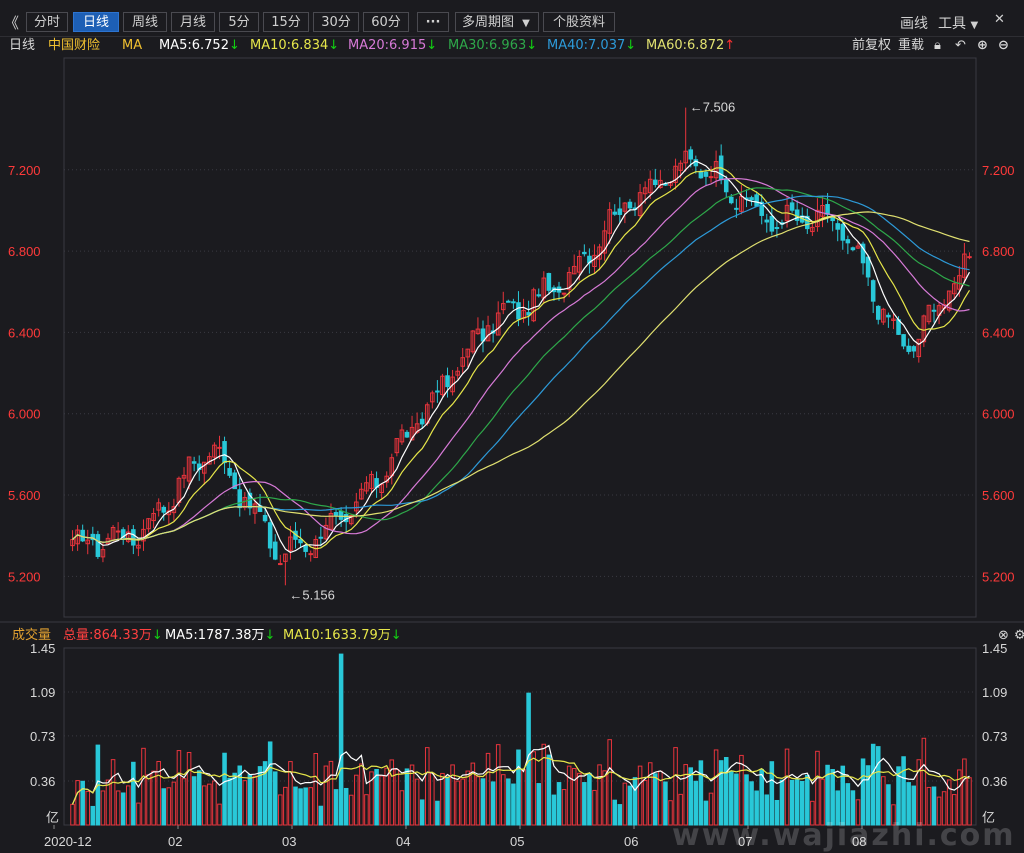  I want to click on zoom-in-icon: ⊕, so click(982, 45).